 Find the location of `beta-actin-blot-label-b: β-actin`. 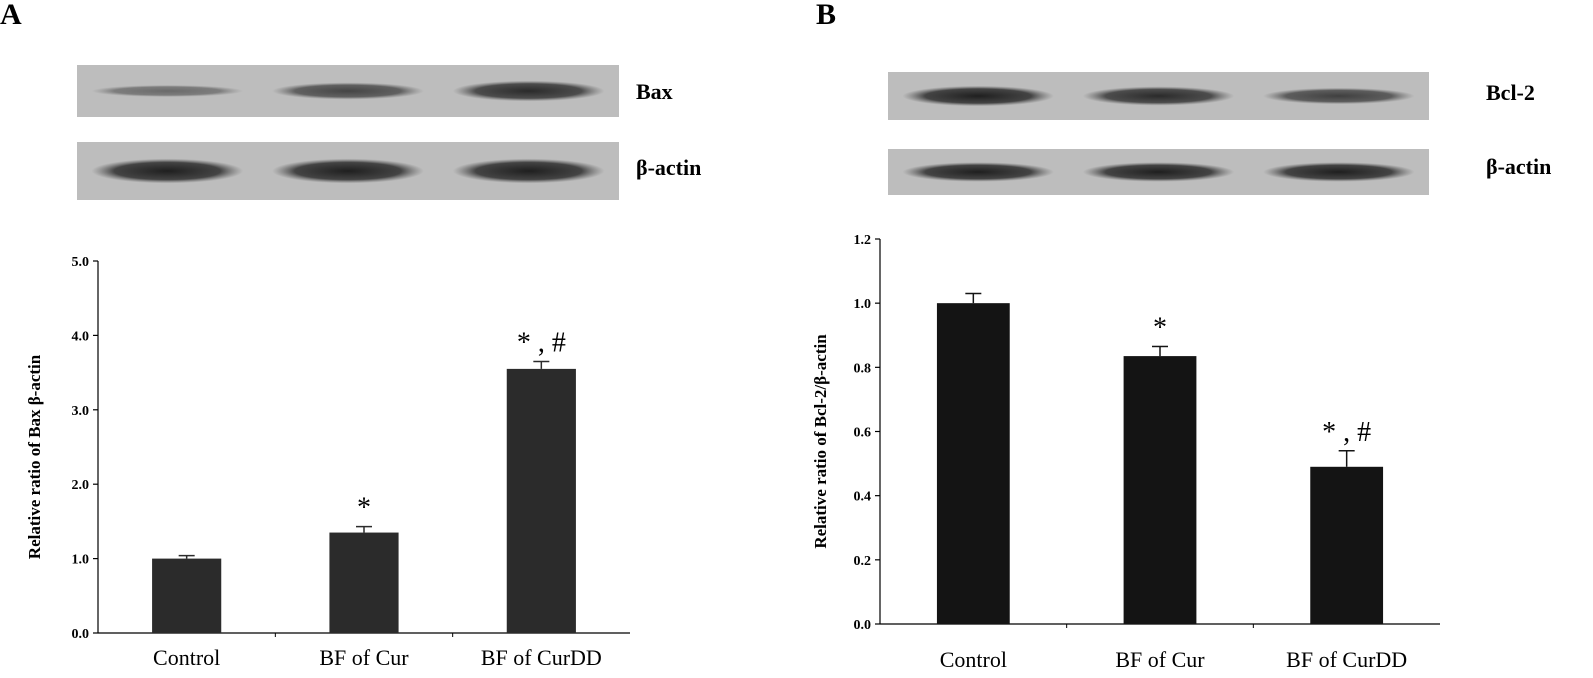

beta-actin-blot-label-b: β-actin is located at coordinates (1519, 166).